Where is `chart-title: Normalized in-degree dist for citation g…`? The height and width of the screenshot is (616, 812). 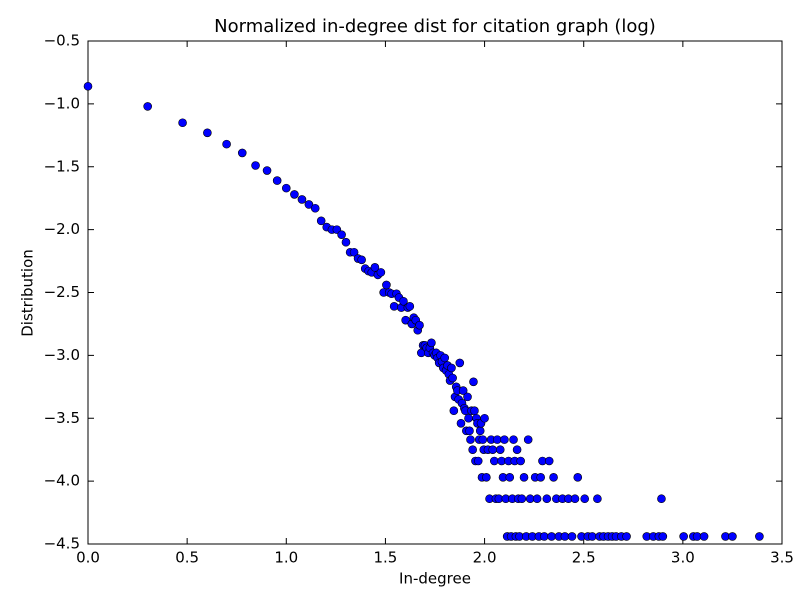 chart-title: Normalized in-degree dist for citation g… is located at coordinates (435, 26).